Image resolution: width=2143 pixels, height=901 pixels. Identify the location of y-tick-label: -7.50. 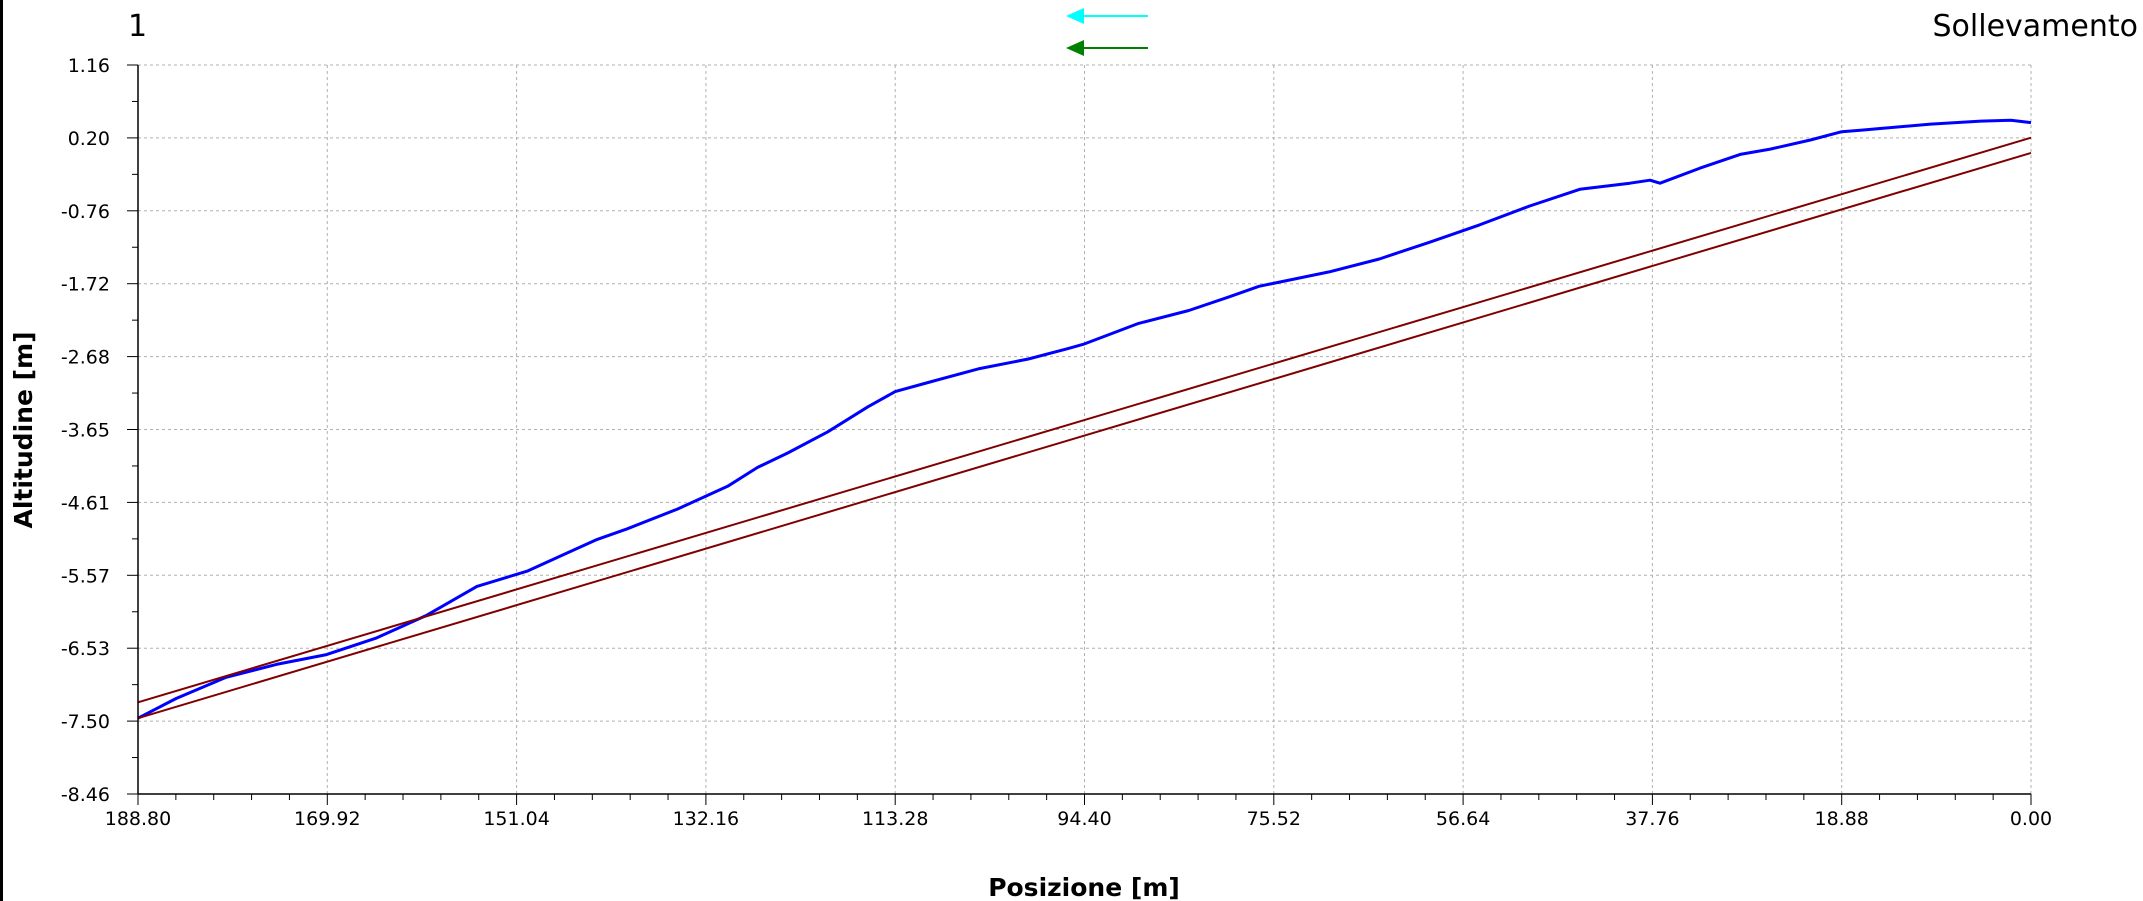
(85, 722).